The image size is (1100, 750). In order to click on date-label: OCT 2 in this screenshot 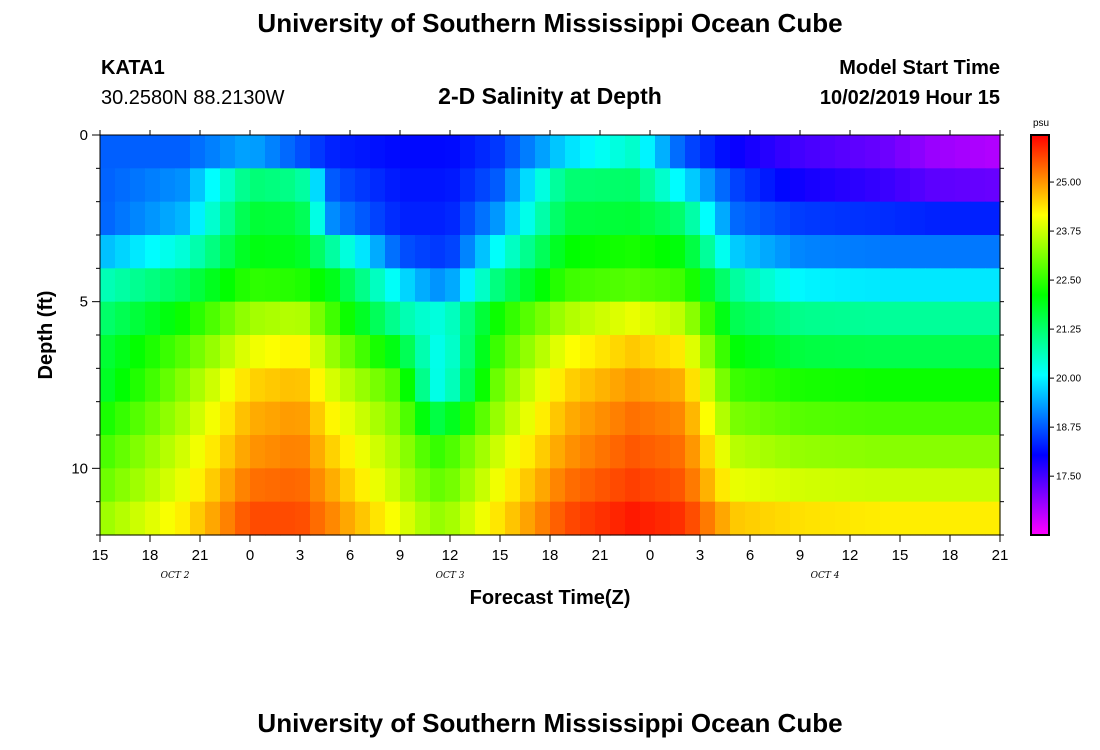, I will do `click(175, 576)`.